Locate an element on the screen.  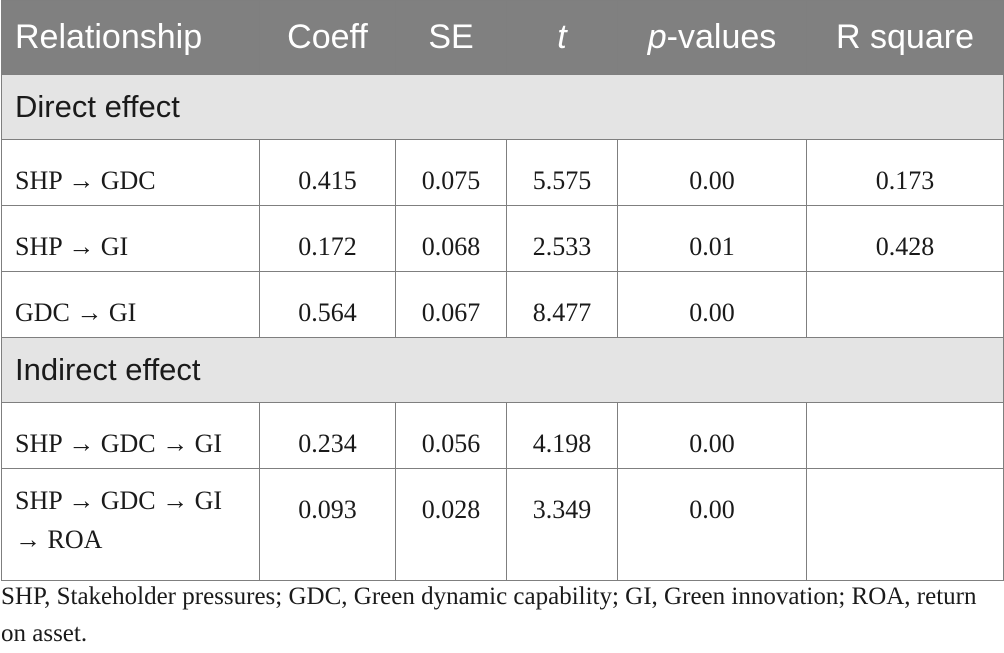
cell-relationship: SHP → GDC → GI → ROA is located at coordinates (130, 524).